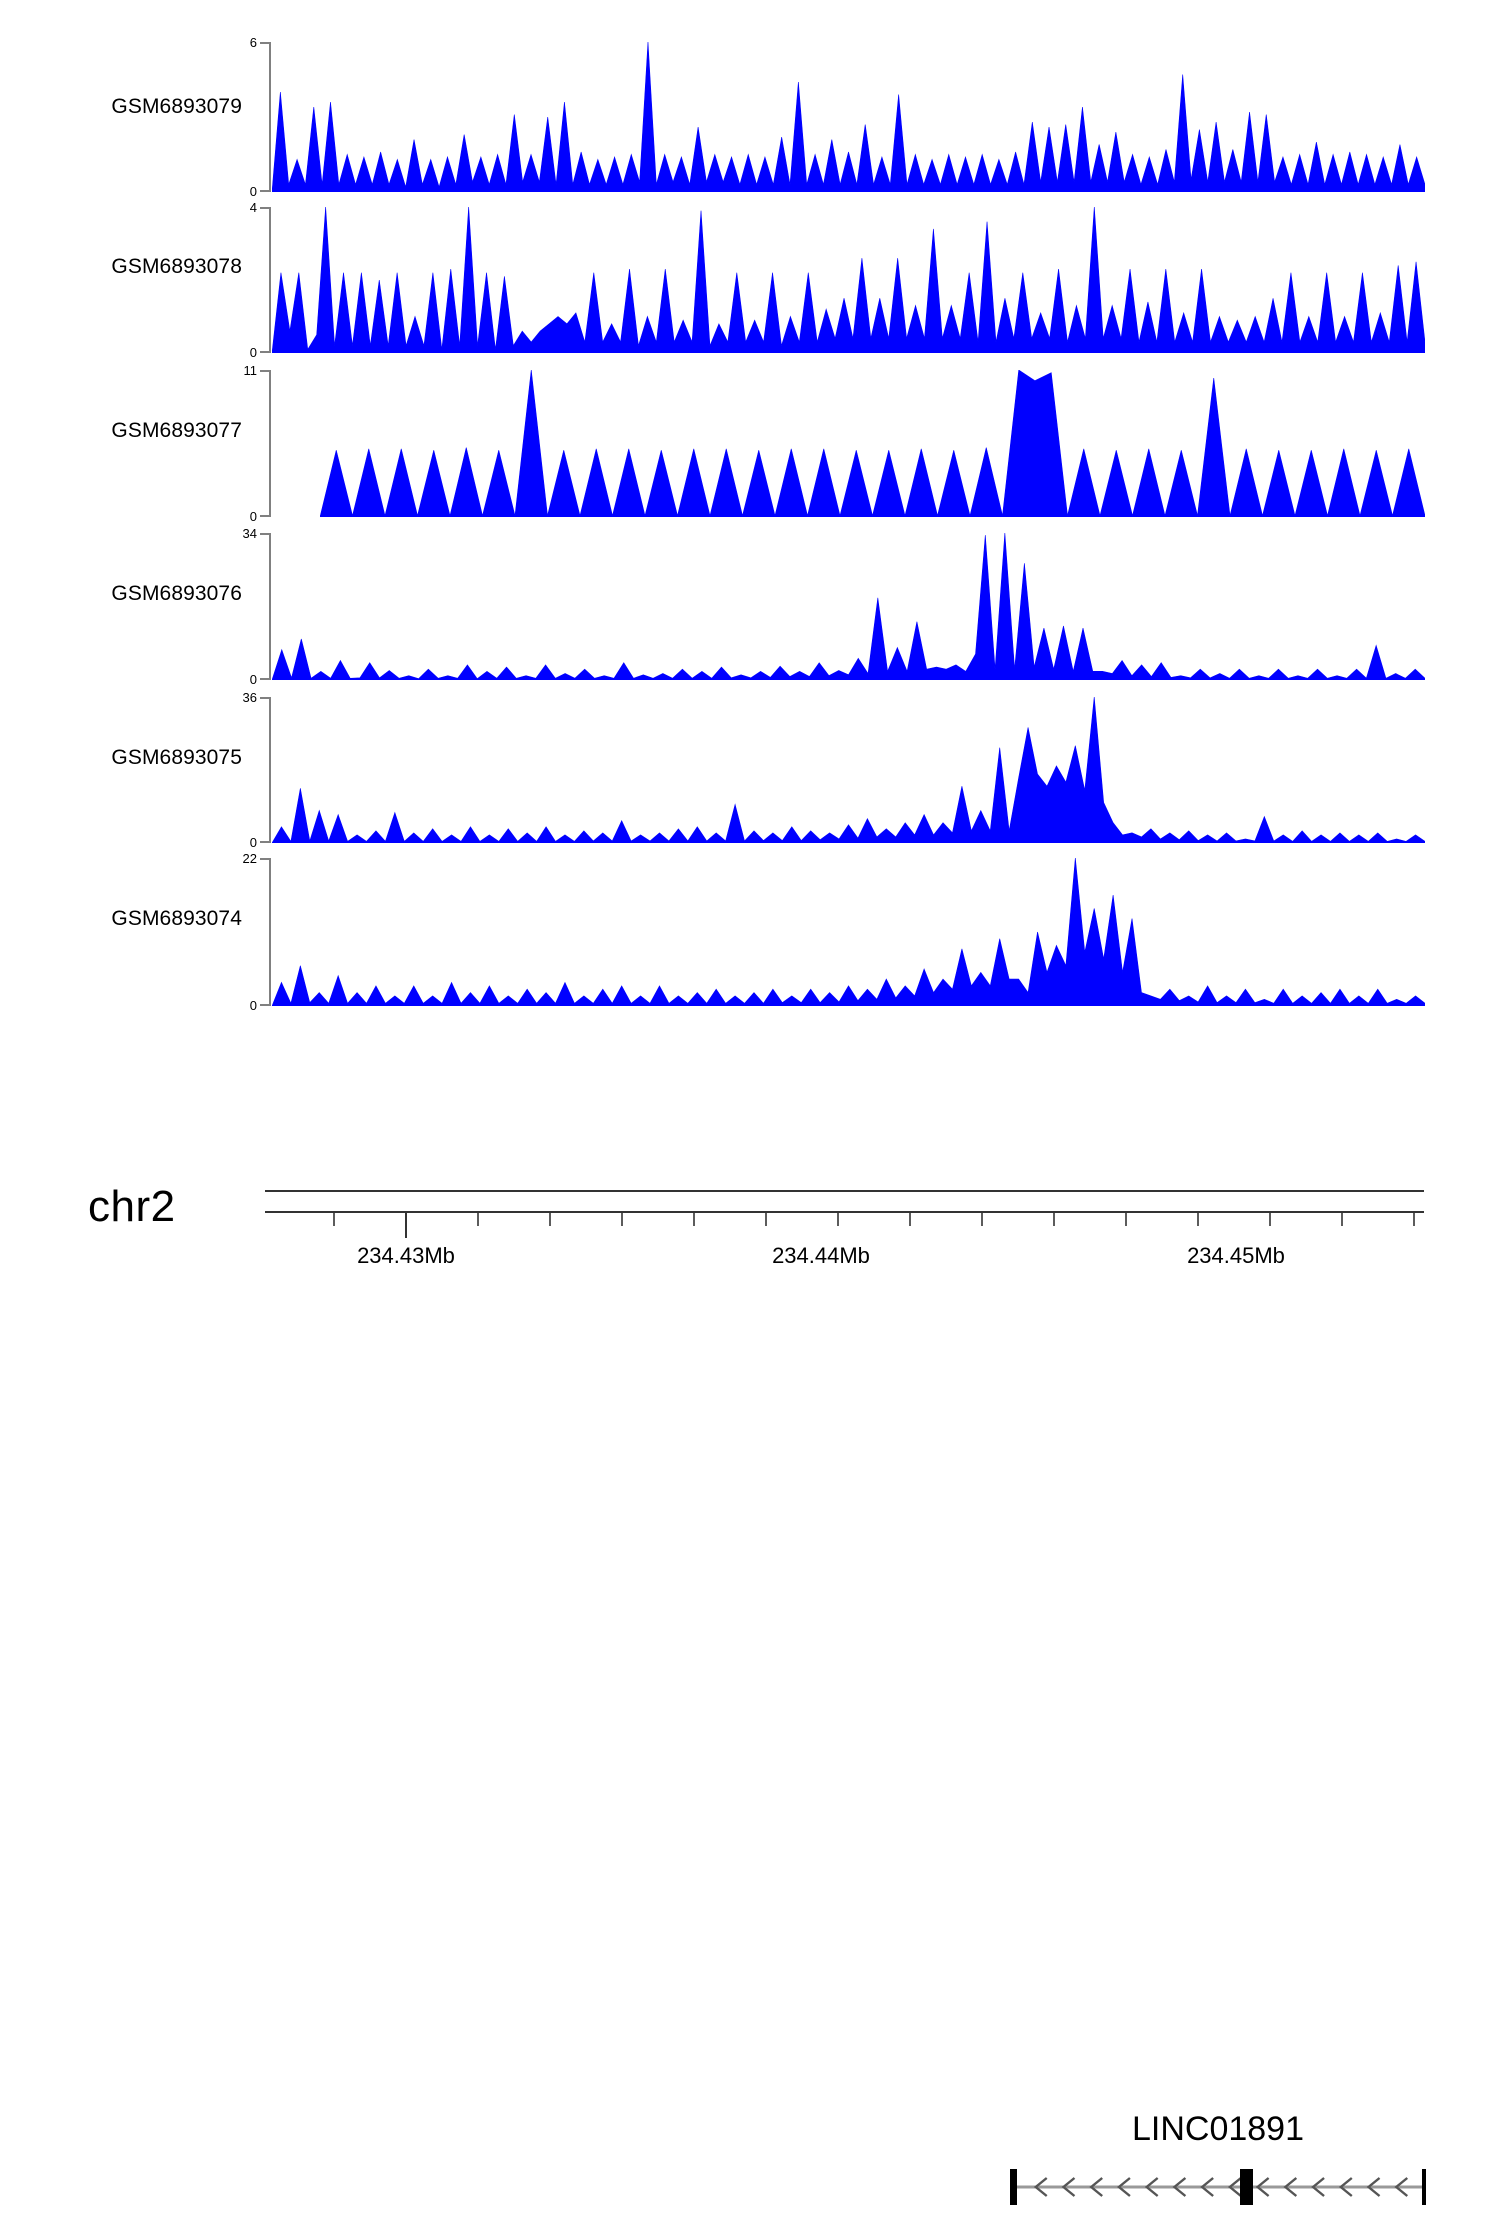 The width and height of the screenshot is (1500, 2215). Describe the element at coordinates (176, 430) in the screenshot. I see `track-label-GSM6893077: GSM6893077` at that location.